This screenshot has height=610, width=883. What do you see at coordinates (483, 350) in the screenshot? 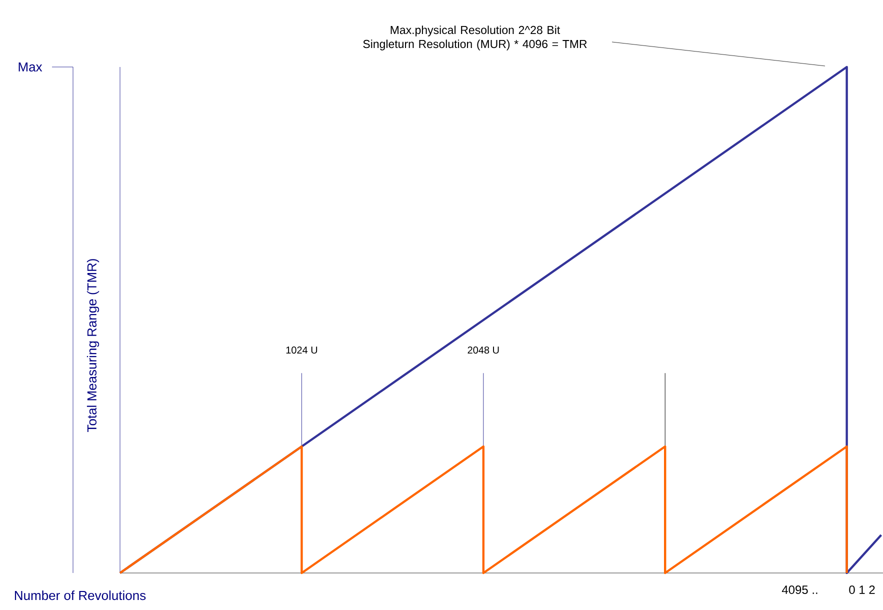
I see `x-tick-label: 2048 U` at bounding box center [483, 350].